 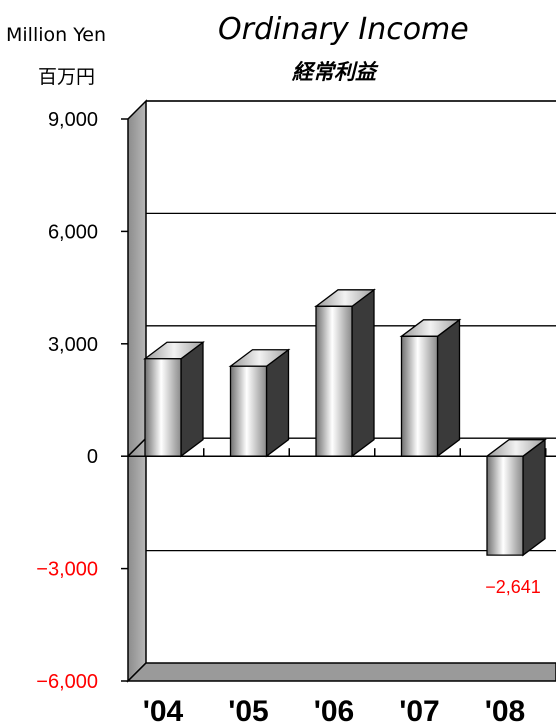 I want to click on y-tick-label: −6,000, so click(x=67, y=682).